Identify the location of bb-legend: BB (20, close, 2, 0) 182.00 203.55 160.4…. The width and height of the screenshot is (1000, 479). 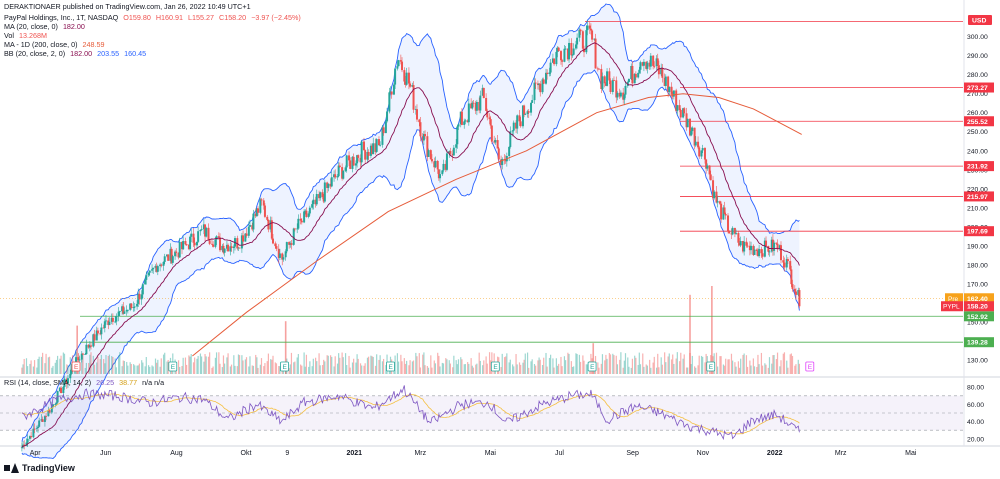
(76, 53).